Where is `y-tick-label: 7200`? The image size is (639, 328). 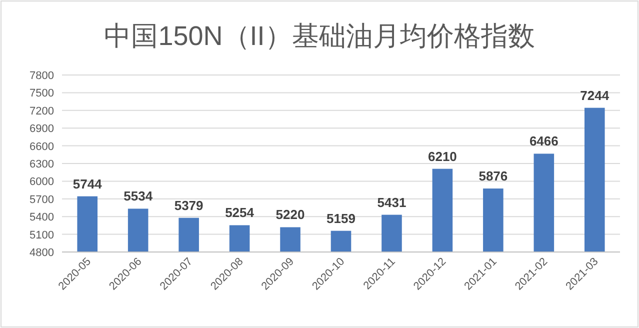 y-tick-label: 7200 is located at coordinates (42, 111).